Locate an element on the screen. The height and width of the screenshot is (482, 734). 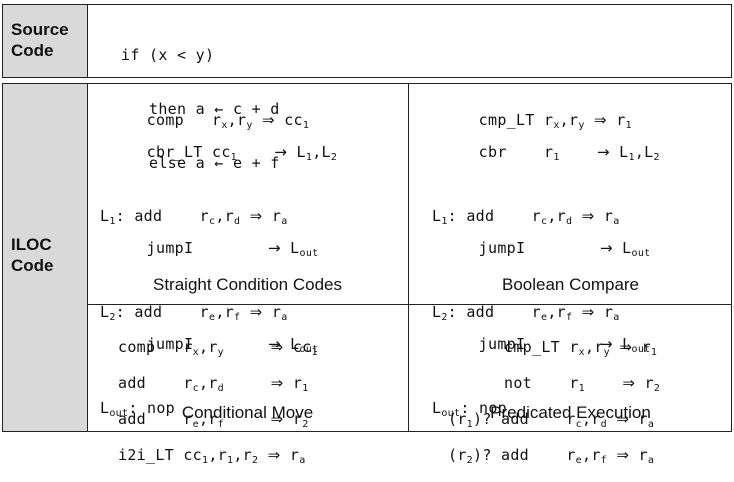
source-label-line2: Code is located at coordinates (32, 50).